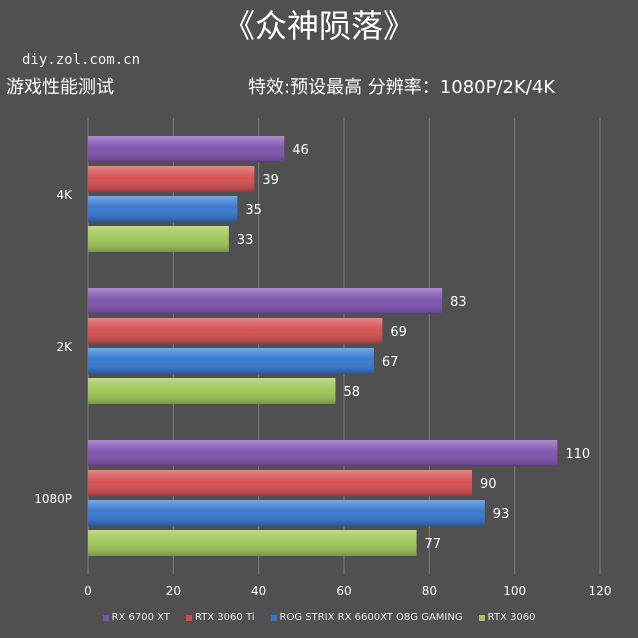 The height and width of the screenshot is (638, 638). I want to click on legend-item: RTX 3060, so click(507, 617).